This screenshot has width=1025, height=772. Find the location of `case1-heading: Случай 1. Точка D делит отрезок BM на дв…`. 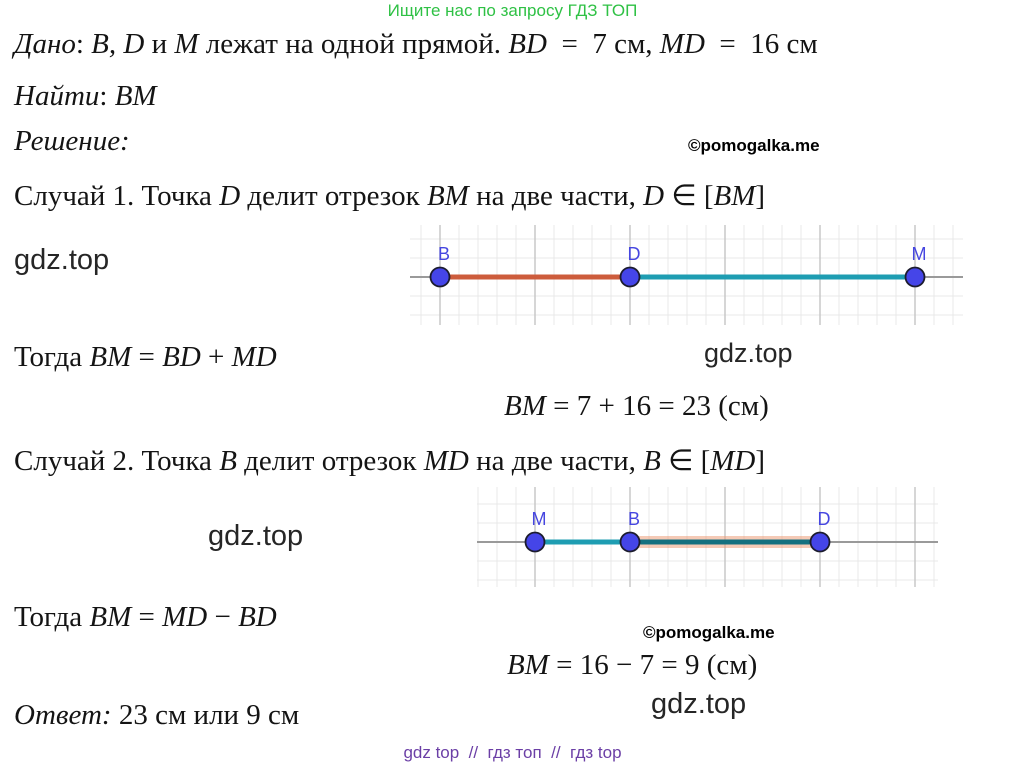

case1-heading: Случай 1. Точка D делит отрезок BM на дв… is located at coordinates (389, 196).